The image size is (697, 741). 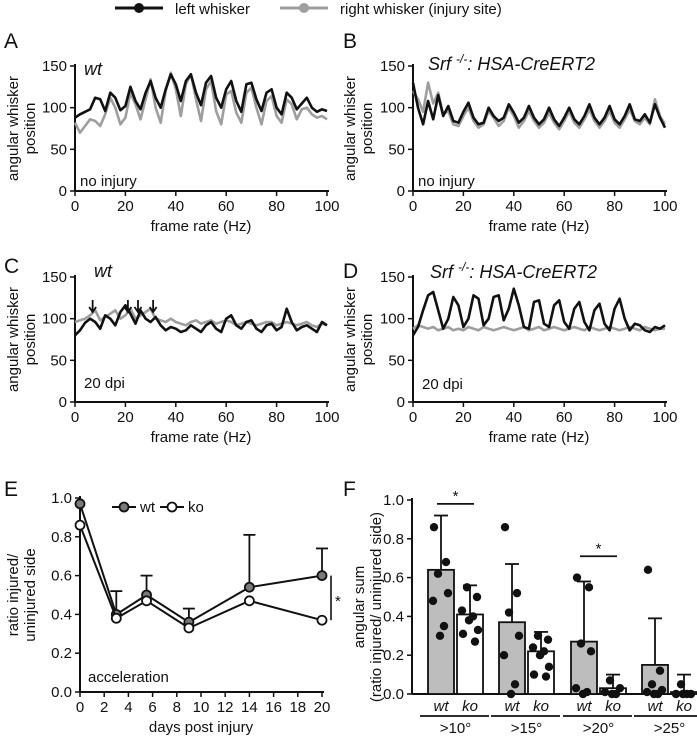 I want to click on legend-wt-marker, so click(x=124, y=507).